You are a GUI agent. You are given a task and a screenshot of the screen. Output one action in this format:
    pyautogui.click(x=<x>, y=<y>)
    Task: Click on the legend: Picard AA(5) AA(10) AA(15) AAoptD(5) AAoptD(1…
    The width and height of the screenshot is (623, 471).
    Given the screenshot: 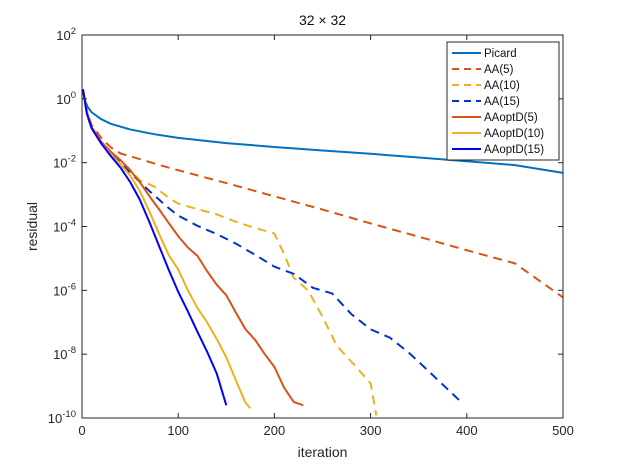 What is the action you would take?
    pyautogui.click(x=503, y=101)
    